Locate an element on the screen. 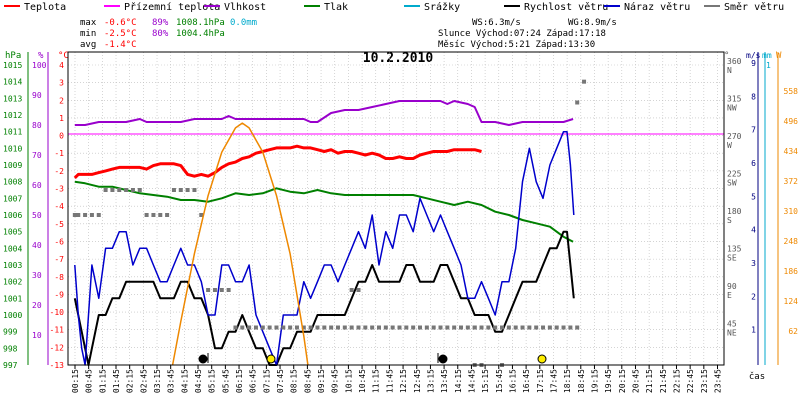  y-tick-label-hpa: 999 is located at coordinates (10, 332).